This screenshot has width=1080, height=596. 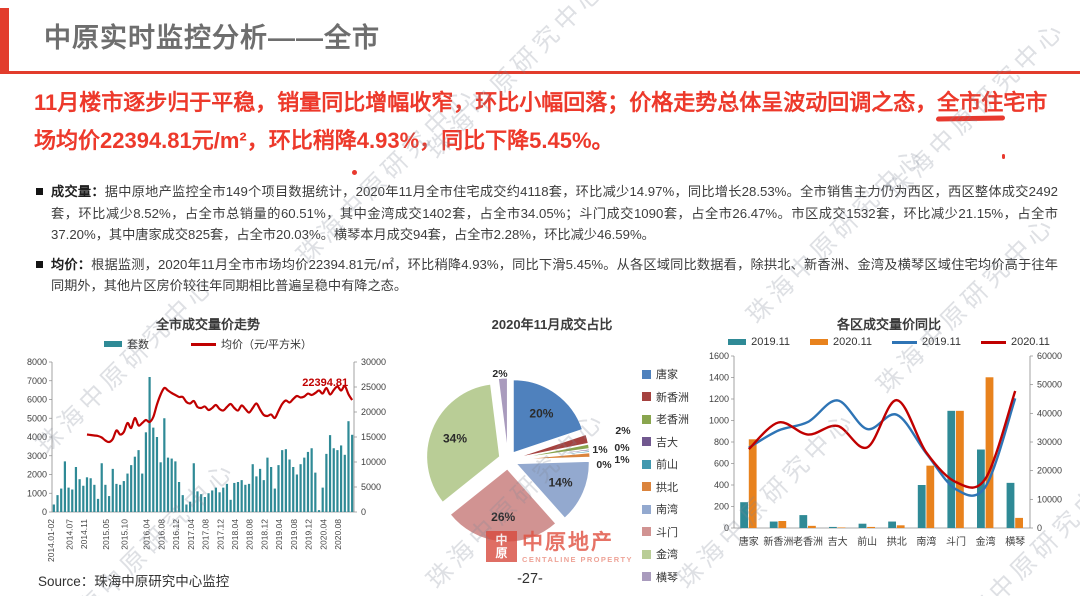 What do you see at coordinates (84, 534) in the screenshot?
I see `x-axis-tick-label: 2014.11` at bounding box center [84, 534].